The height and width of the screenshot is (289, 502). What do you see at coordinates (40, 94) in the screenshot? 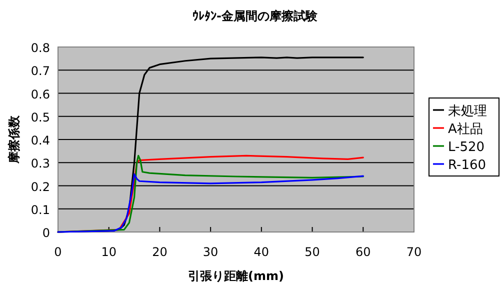
I see `y-tick-label: 0.6` at bounding box center [40, 94].